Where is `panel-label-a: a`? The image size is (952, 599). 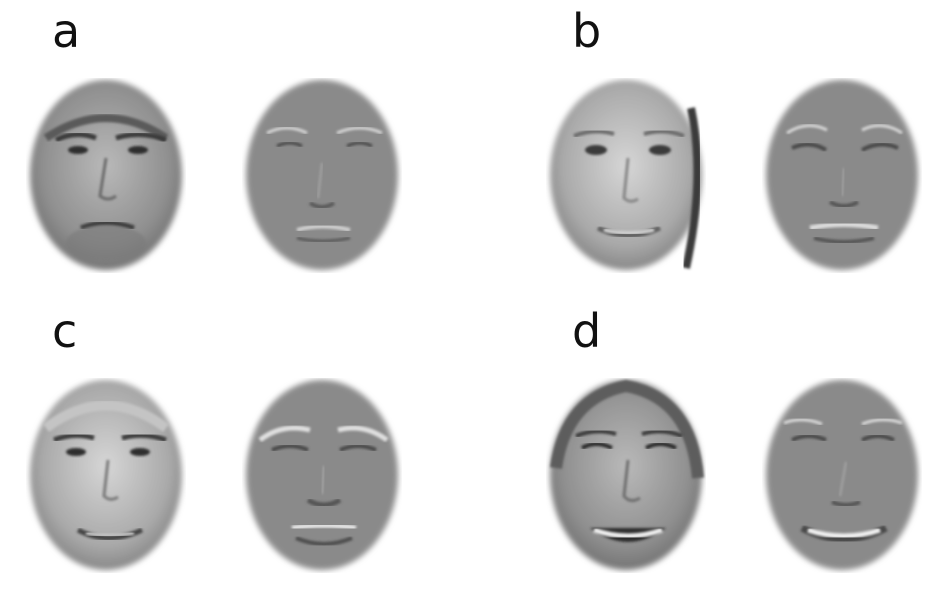 panel-label-a: a is located at coordinates (66, 31).